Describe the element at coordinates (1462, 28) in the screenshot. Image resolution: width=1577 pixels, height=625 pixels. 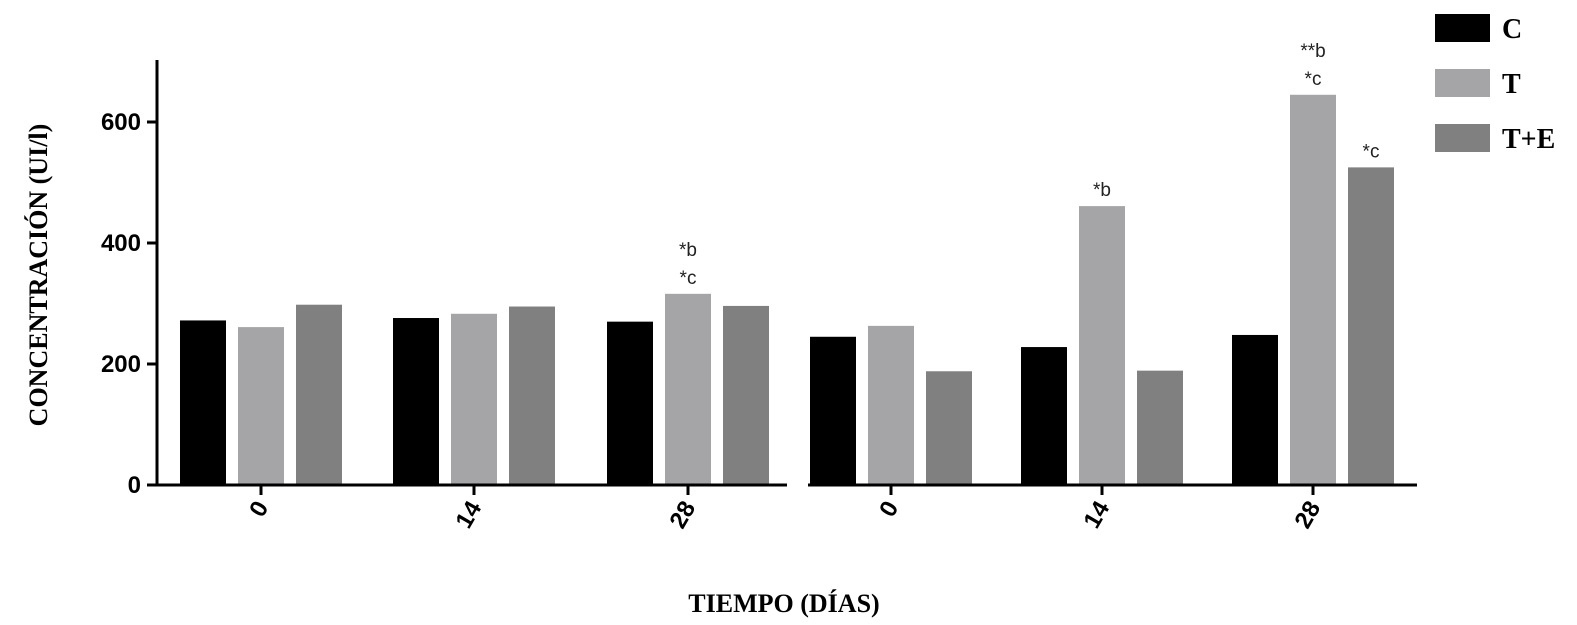
I see `legend-swatch-c` at that location.